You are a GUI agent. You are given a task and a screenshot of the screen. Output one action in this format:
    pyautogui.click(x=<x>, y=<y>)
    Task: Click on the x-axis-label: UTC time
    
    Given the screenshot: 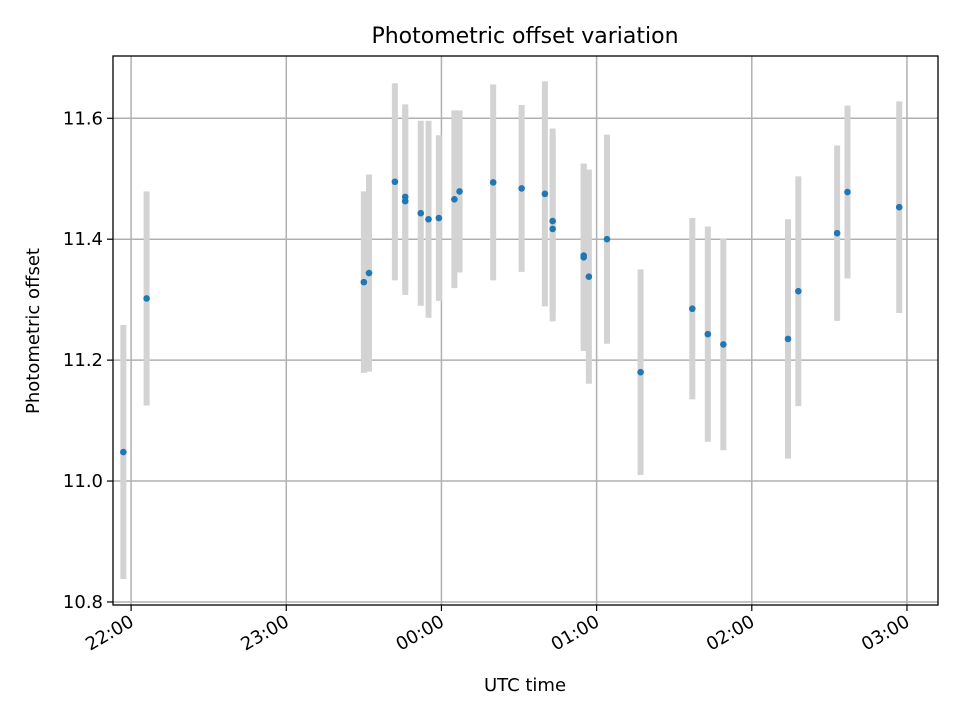 What is the action you would take?
    pyautogui.click(x=525, y=685)
    